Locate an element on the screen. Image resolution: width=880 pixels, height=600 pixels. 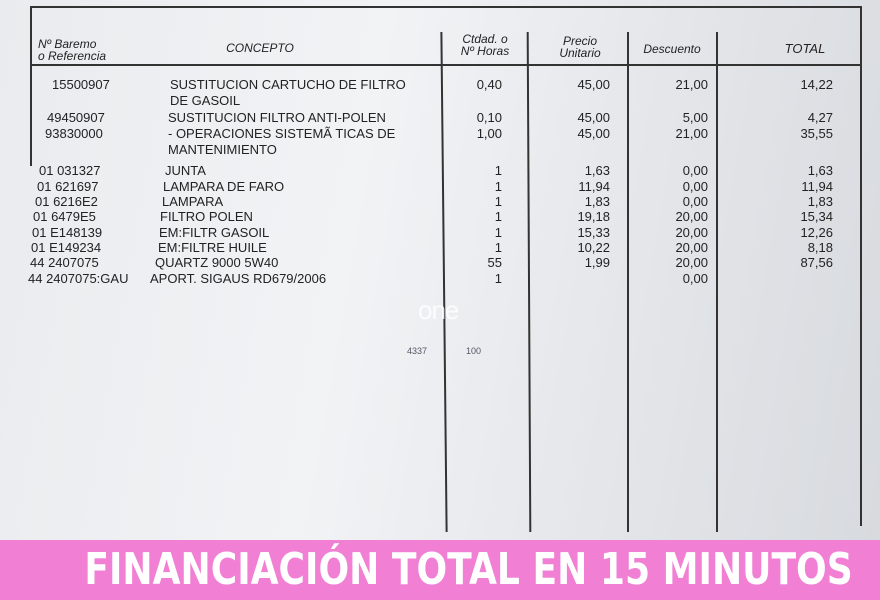
concepto-cell: MANTENIMIENTO is located at coordinates (222, 149).